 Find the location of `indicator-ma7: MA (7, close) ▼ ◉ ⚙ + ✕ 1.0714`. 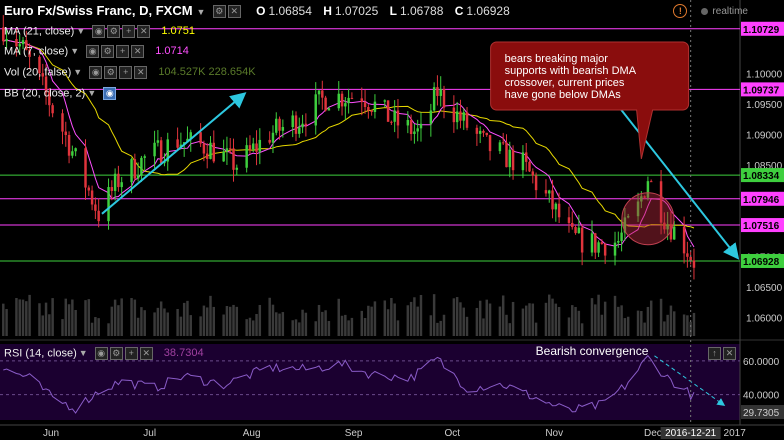

indicator-ma7: MA (7, close) ▼ ◉ ⚙ + ✕ 1.0714 is located at coordinates (96, 51).